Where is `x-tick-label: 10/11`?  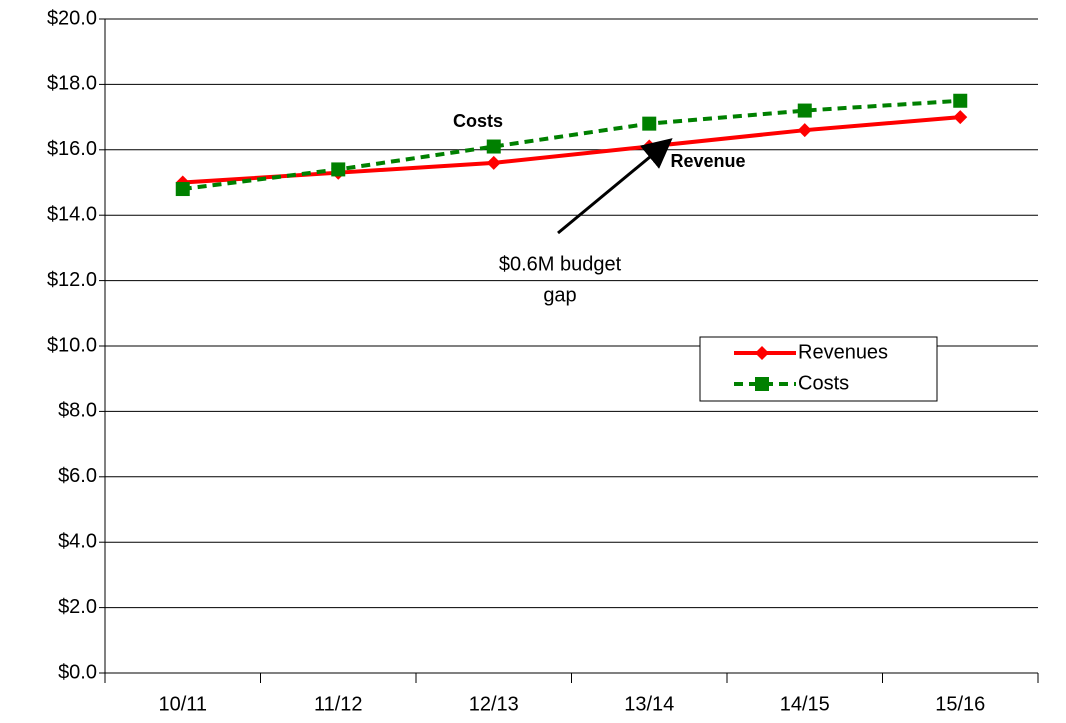 x-tick-label: 10/11 is located at coordinates (182, 704).